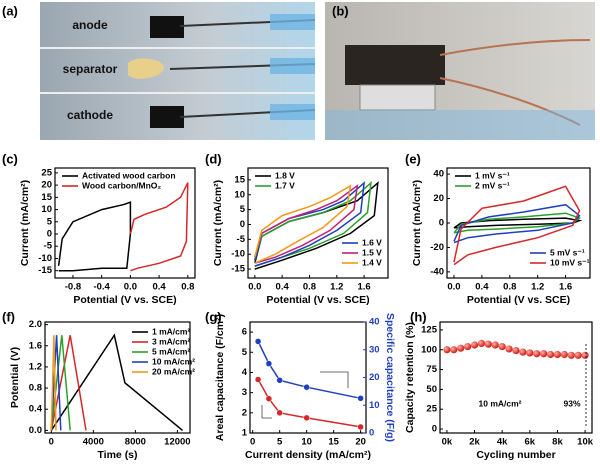 This screenshot has width=600, height=470. I want to click on y-tick-label: -40, so click(437, 271).